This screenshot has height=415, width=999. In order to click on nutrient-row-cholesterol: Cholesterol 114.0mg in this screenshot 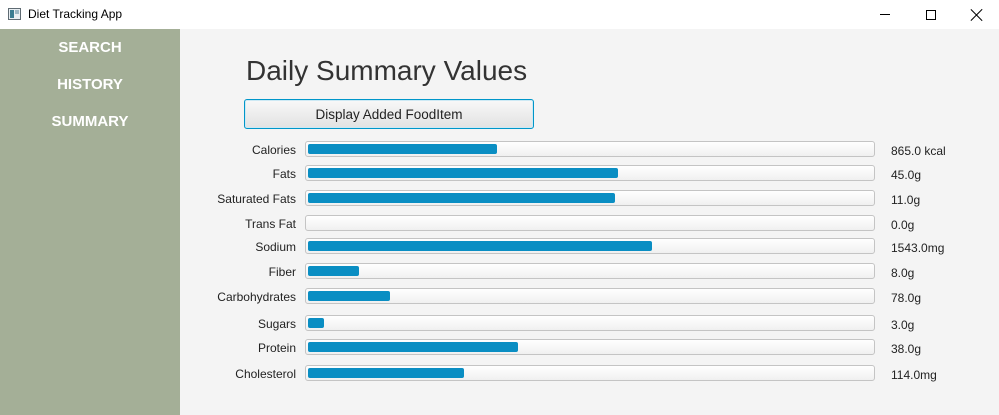, I will do `click(589, 374)`.